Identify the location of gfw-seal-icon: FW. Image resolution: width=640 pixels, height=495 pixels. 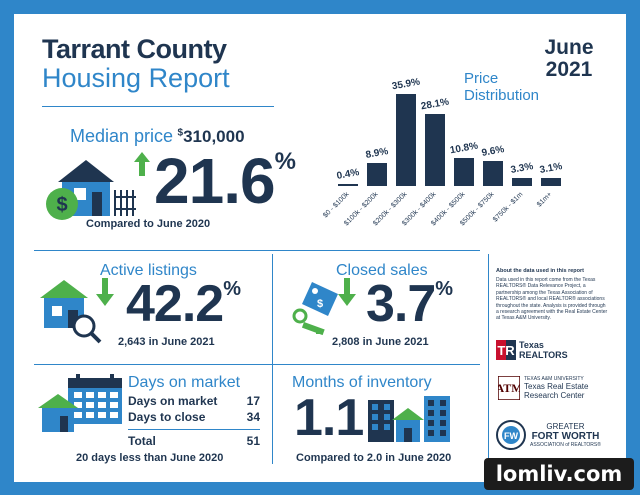
(511, 435).